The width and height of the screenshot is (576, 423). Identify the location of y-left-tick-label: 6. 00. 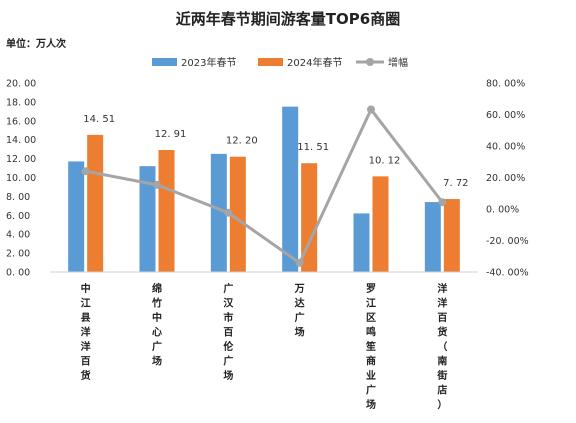
(18, 216).